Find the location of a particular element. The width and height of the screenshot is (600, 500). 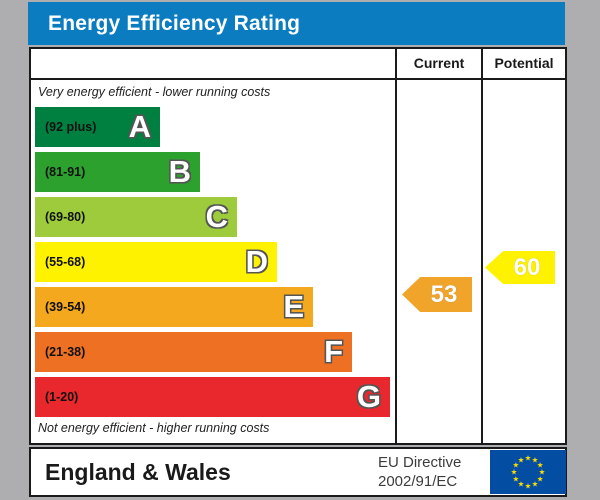

page-title: Energy Efficiency Rating is located at coordinates (296, 23).